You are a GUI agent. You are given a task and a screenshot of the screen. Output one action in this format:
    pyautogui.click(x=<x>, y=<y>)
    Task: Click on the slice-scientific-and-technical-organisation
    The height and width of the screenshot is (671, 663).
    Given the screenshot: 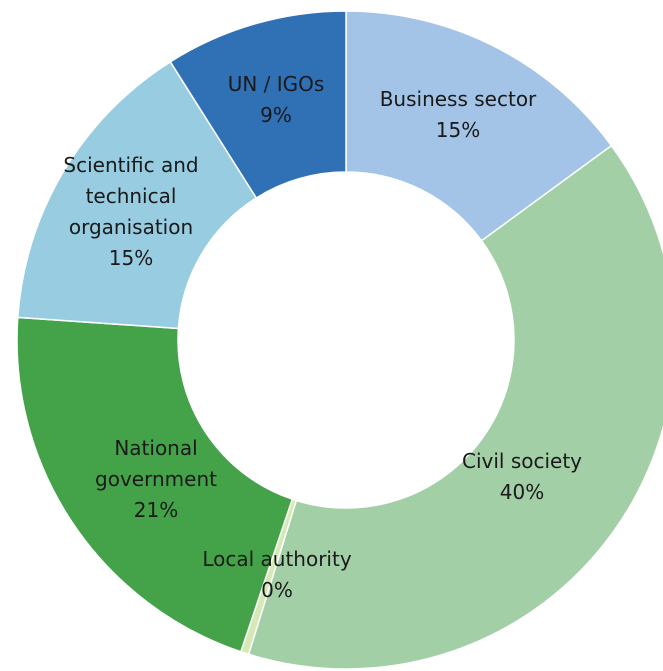 What is the action you would take?
    pyautogui.click(x=137, y=195)
    